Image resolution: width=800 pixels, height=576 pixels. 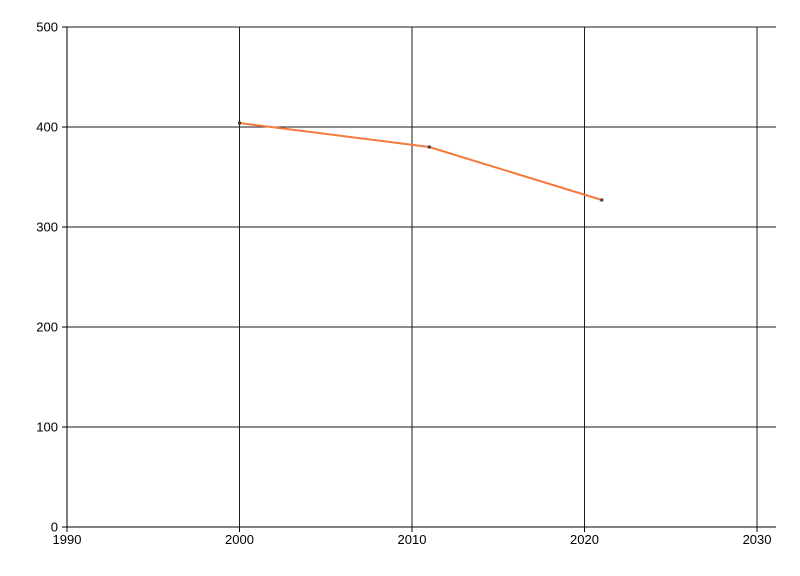 I want to click on x-tick-label: 2010, so click(x=412, y=539).